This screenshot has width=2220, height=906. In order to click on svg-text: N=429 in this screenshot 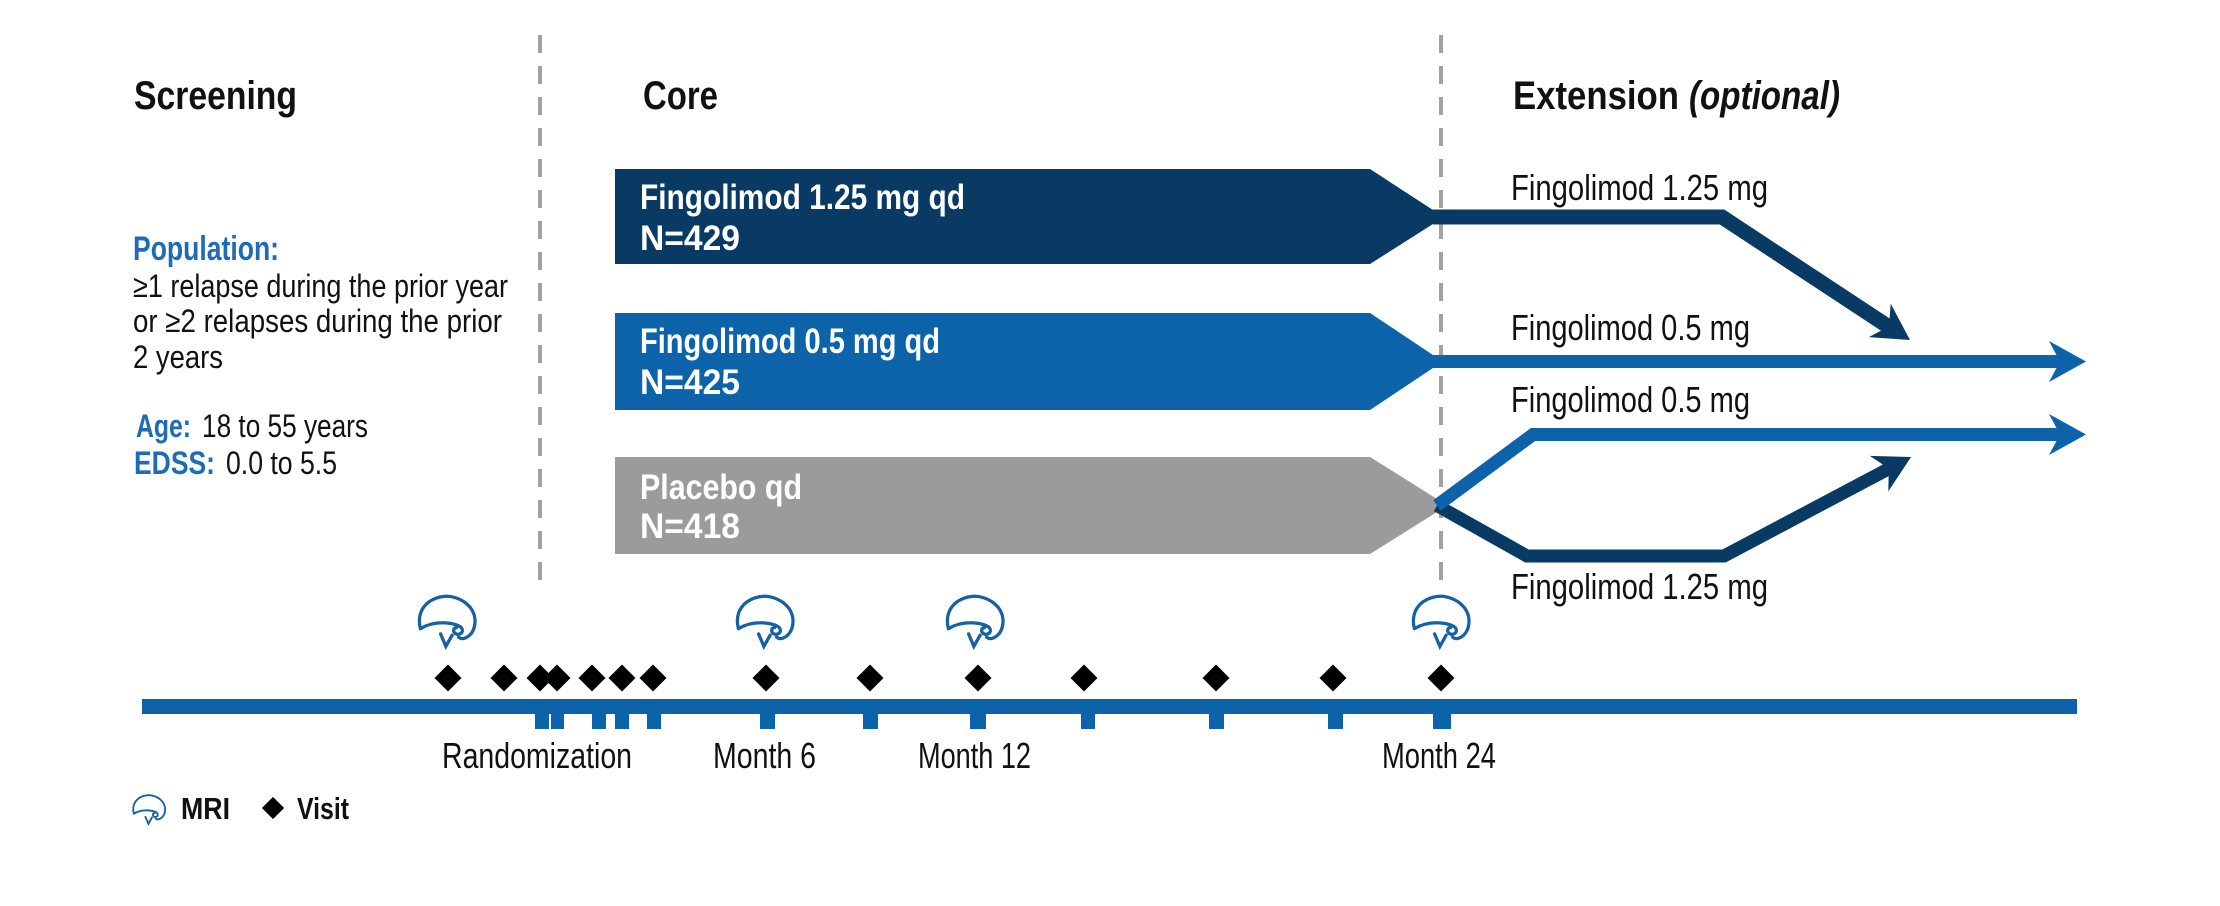, I will do `click(690, 238)`.